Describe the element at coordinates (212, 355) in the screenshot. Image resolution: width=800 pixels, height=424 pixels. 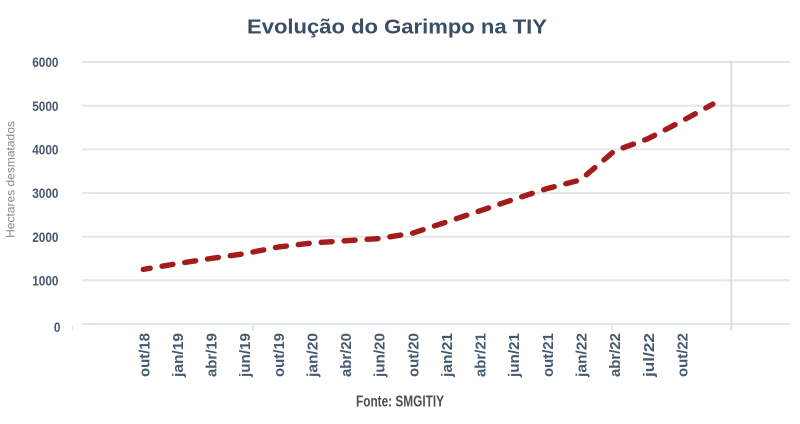
I see `svg-text: abr/19` at that location.